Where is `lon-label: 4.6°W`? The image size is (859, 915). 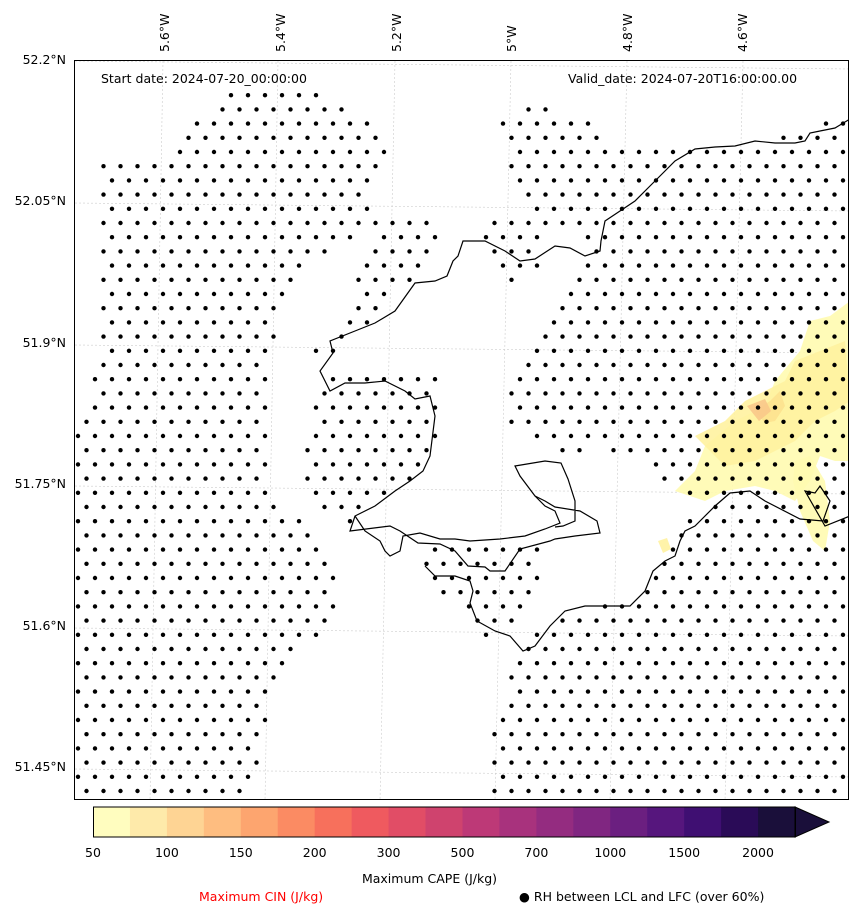 lon-label: 4.6°W is located at coordinates (742, 33).